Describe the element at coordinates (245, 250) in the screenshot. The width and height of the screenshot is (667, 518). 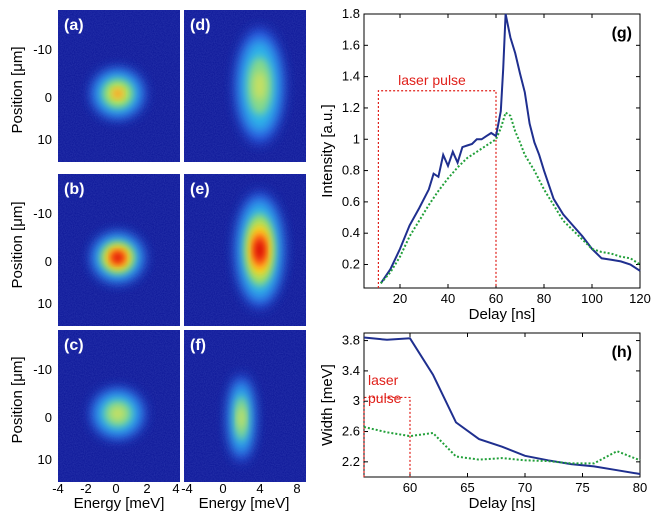
I see `image-panel-e: (e)` at that location.